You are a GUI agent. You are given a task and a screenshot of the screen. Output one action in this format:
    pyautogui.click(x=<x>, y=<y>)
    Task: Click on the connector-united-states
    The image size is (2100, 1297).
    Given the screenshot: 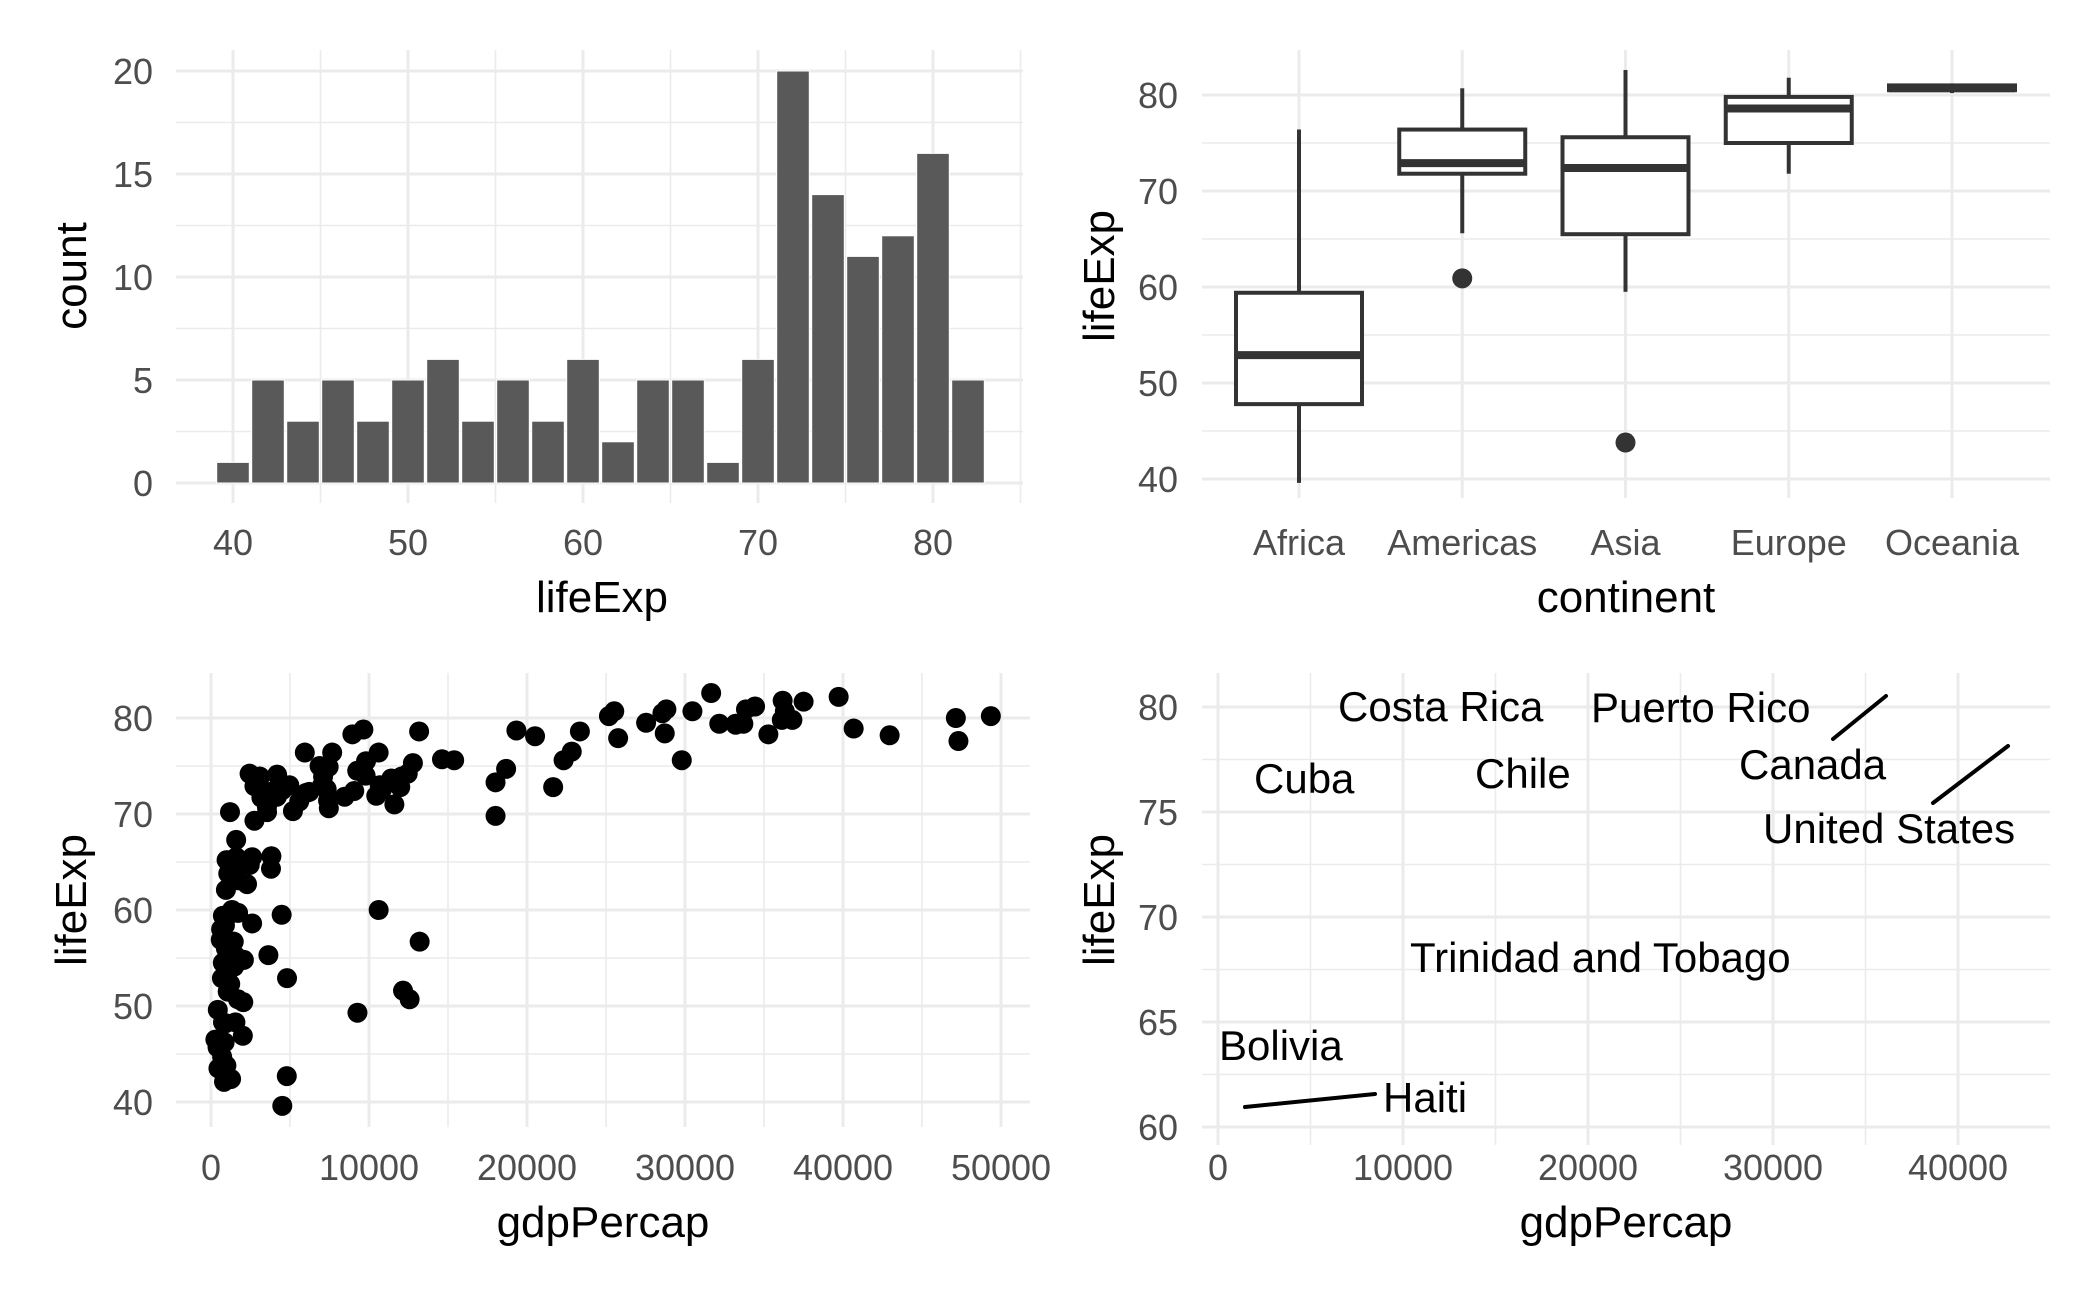 What is the action you would take?
    pyautogui.click(x=1970, y=774)
    